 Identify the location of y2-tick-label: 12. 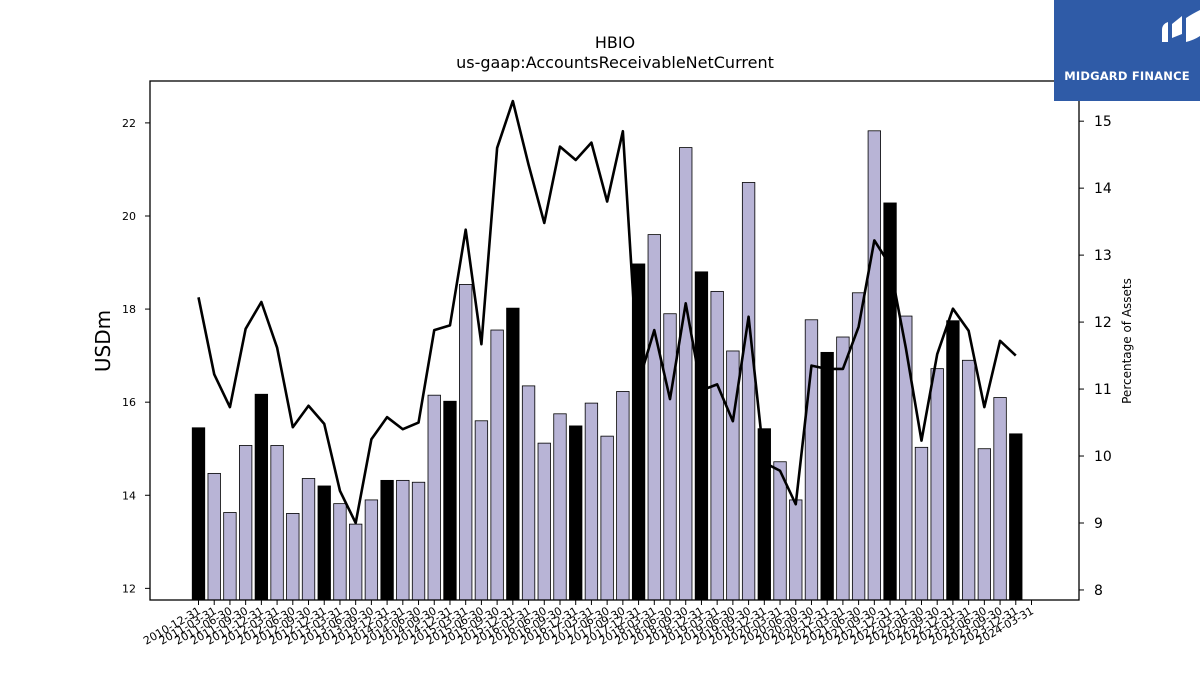
(1103, 323).